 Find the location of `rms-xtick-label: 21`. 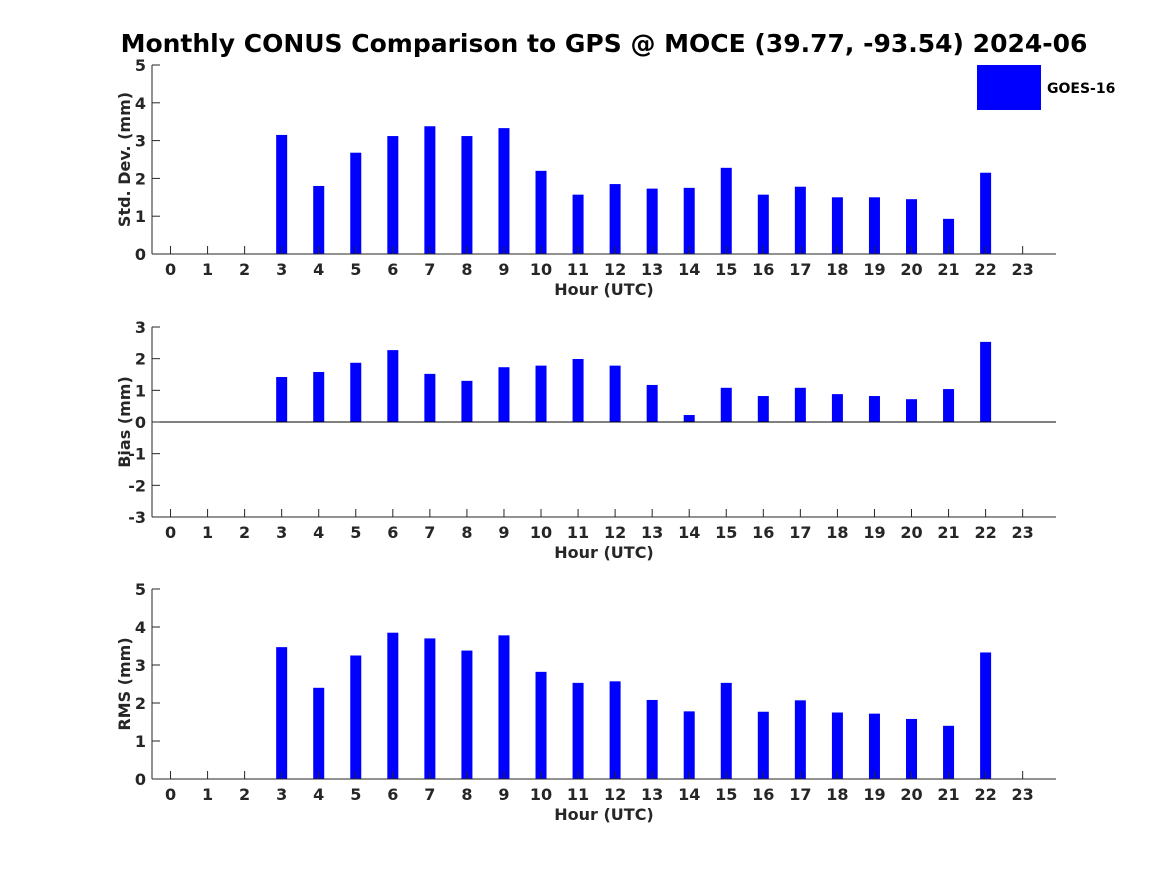

rms-xtick-label: 21 is located at coordinates (948, 794).